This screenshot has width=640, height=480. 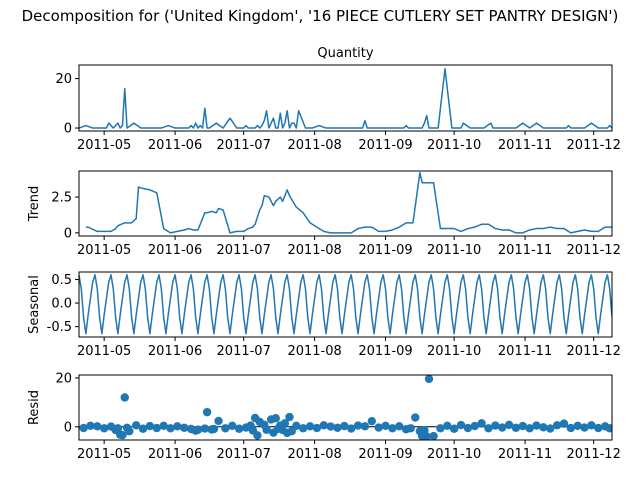 I want to click on panel0-xtick-label: 2011-11, so click(x=525, y=145).